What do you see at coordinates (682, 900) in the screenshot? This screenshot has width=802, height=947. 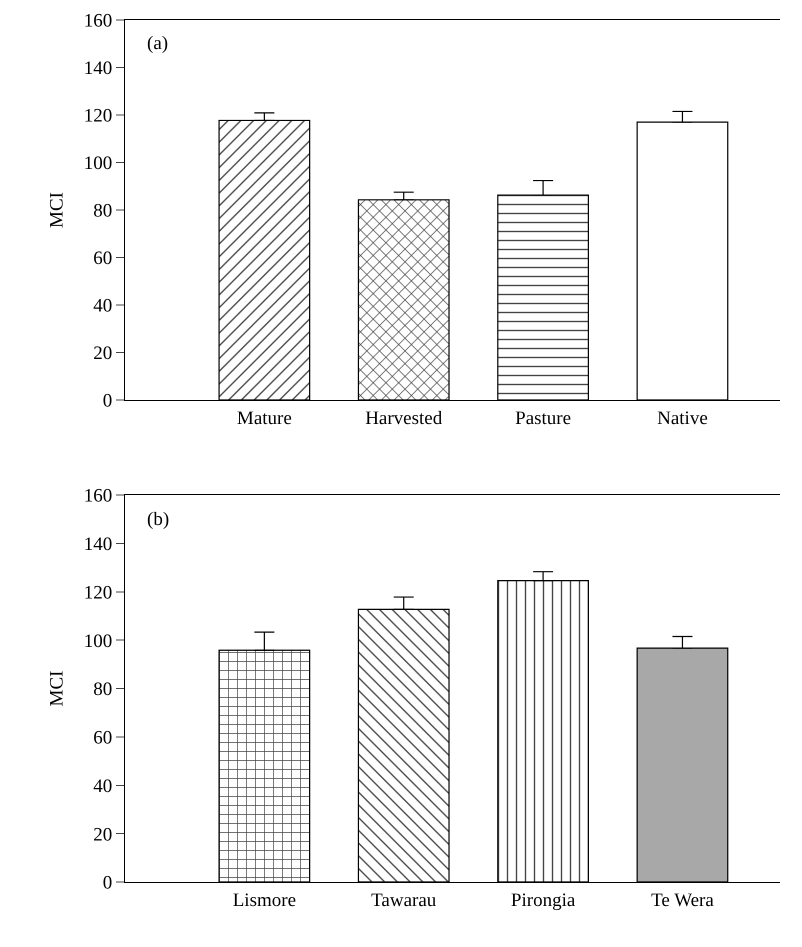 I see `x-tick-label: Te Wera` at bounding box center [682, 900].